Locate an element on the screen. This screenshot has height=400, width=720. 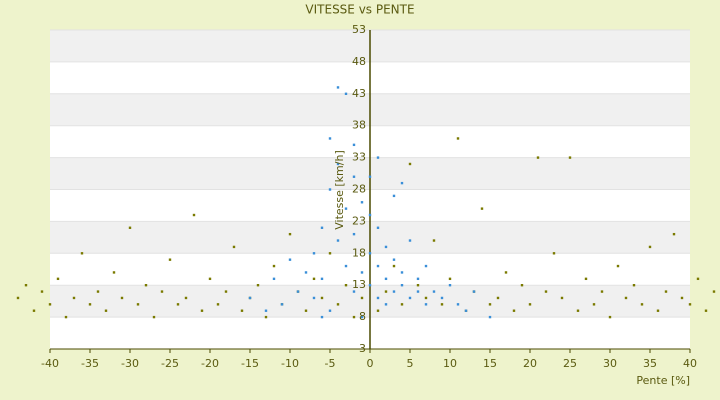
y-tick-label: 13 is located at coordinates (359, 284).